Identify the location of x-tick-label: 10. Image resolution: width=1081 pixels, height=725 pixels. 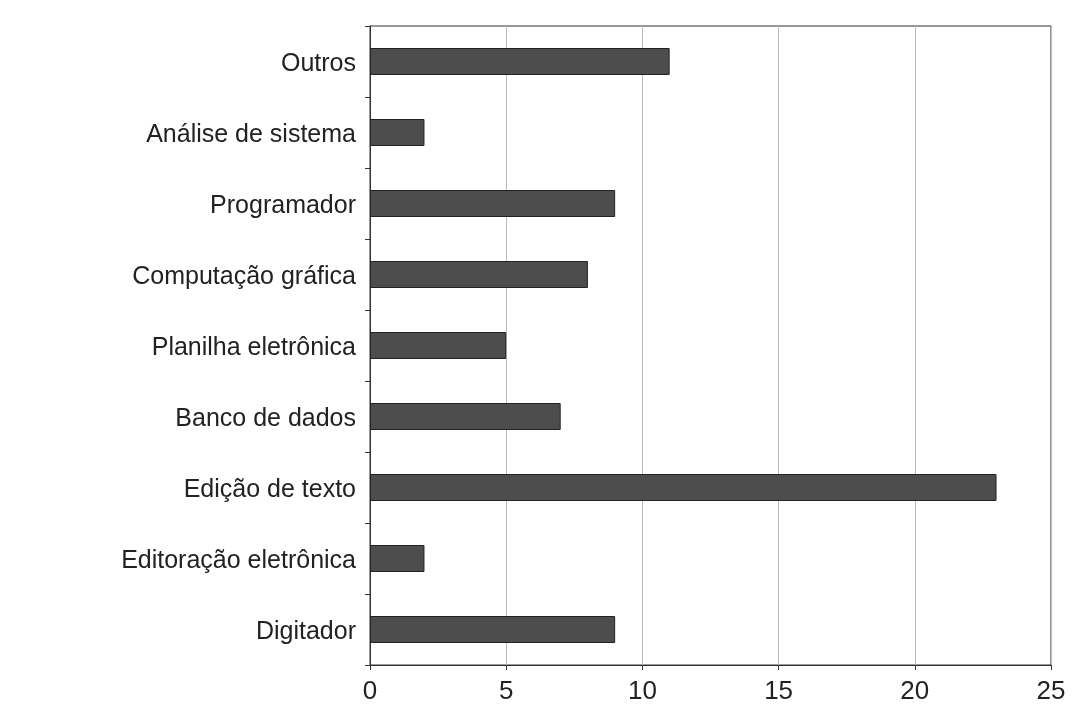
(642, 690).